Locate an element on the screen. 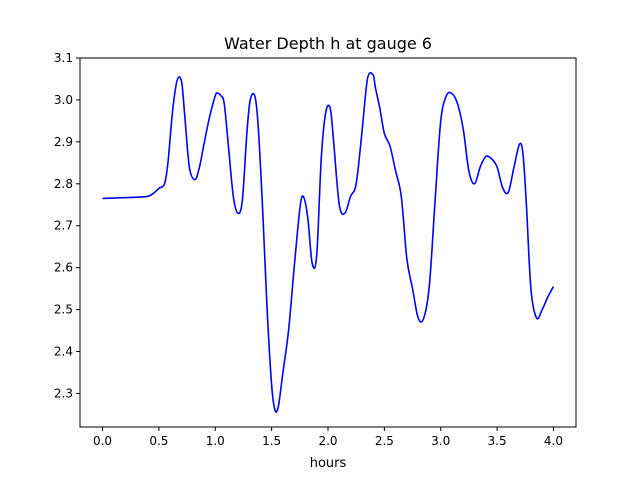 The height and width of the screenshot is (484, 640). x-tick-label: 2.0 is located at coordinates (327, 441).